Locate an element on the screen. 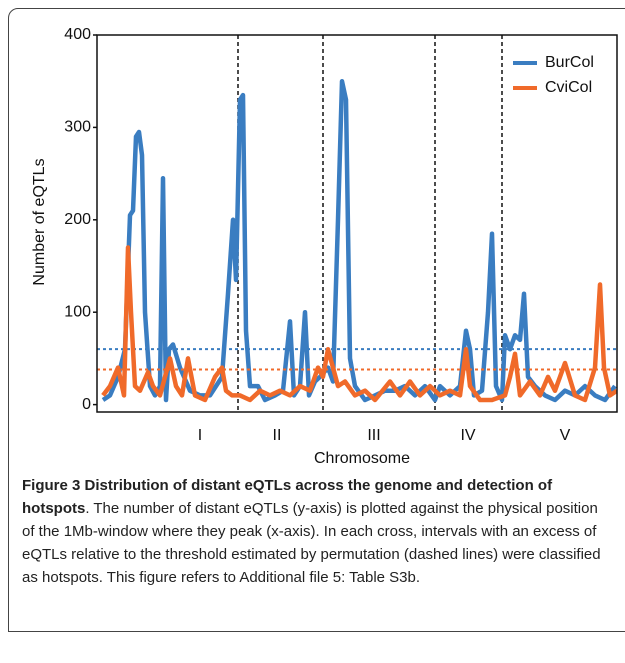  x-tick-label: V is located at coordinates (565, 435).